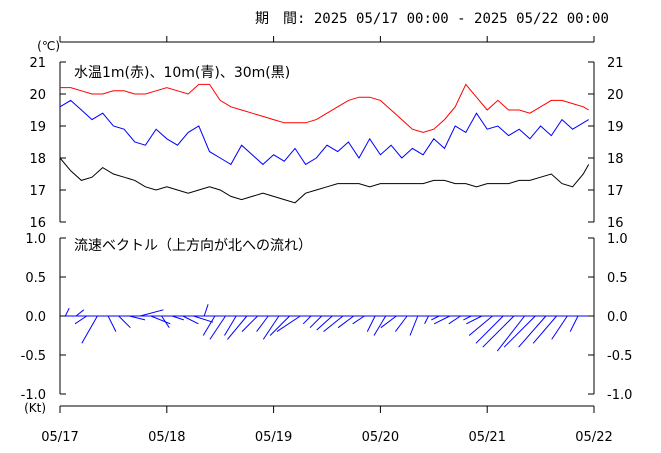  I want to click on current-ytick-label-right: 1.0, so click(617, 239).